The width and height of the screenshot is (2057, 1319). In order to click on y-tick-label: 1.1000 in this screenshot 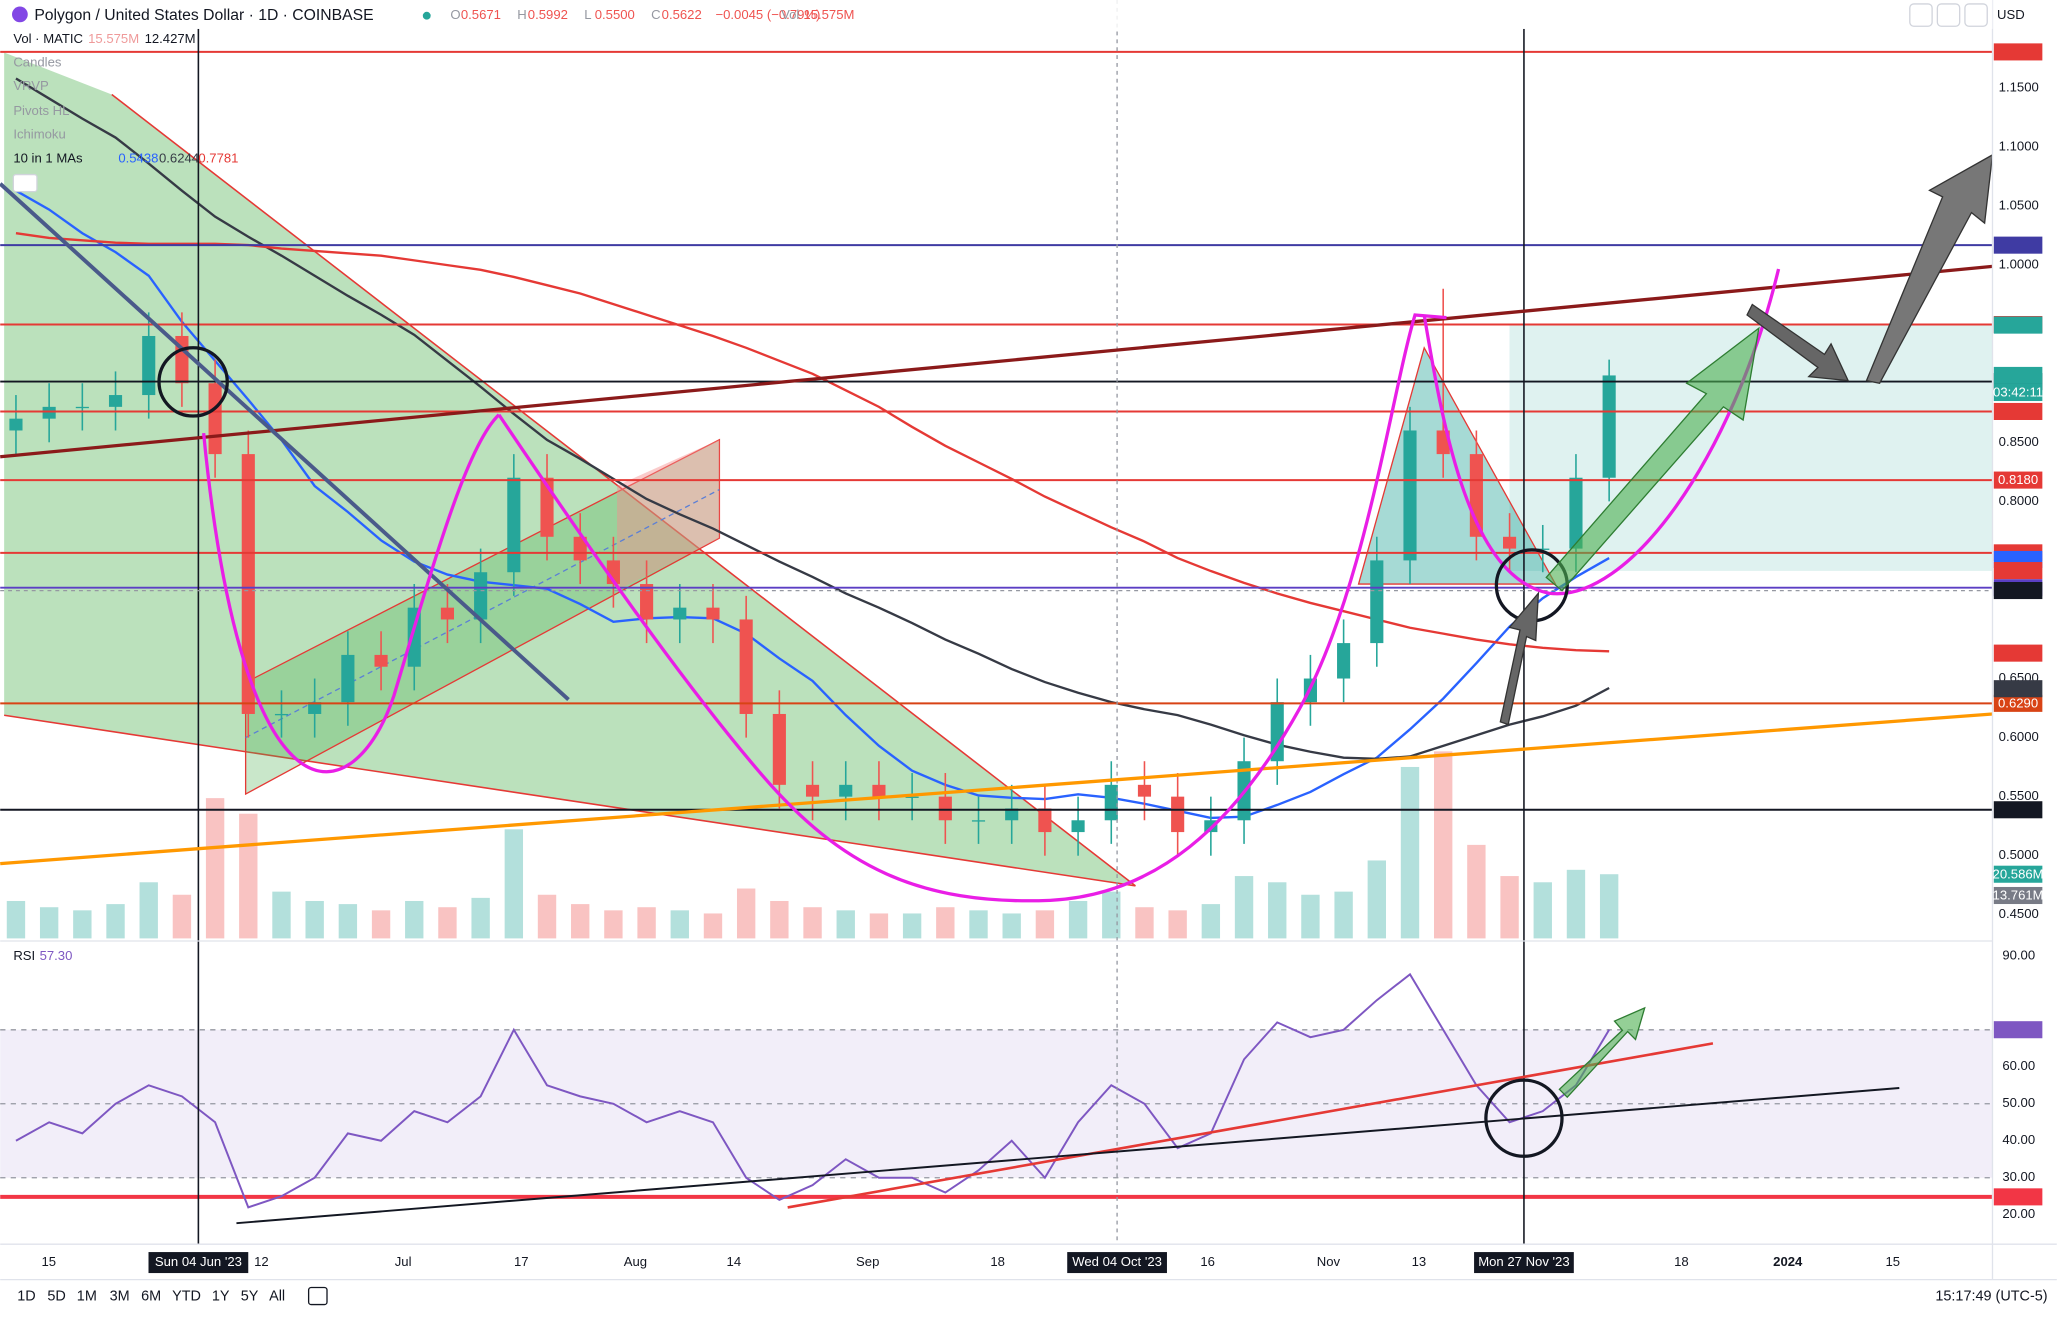, I will do `click(2019, 145)`.